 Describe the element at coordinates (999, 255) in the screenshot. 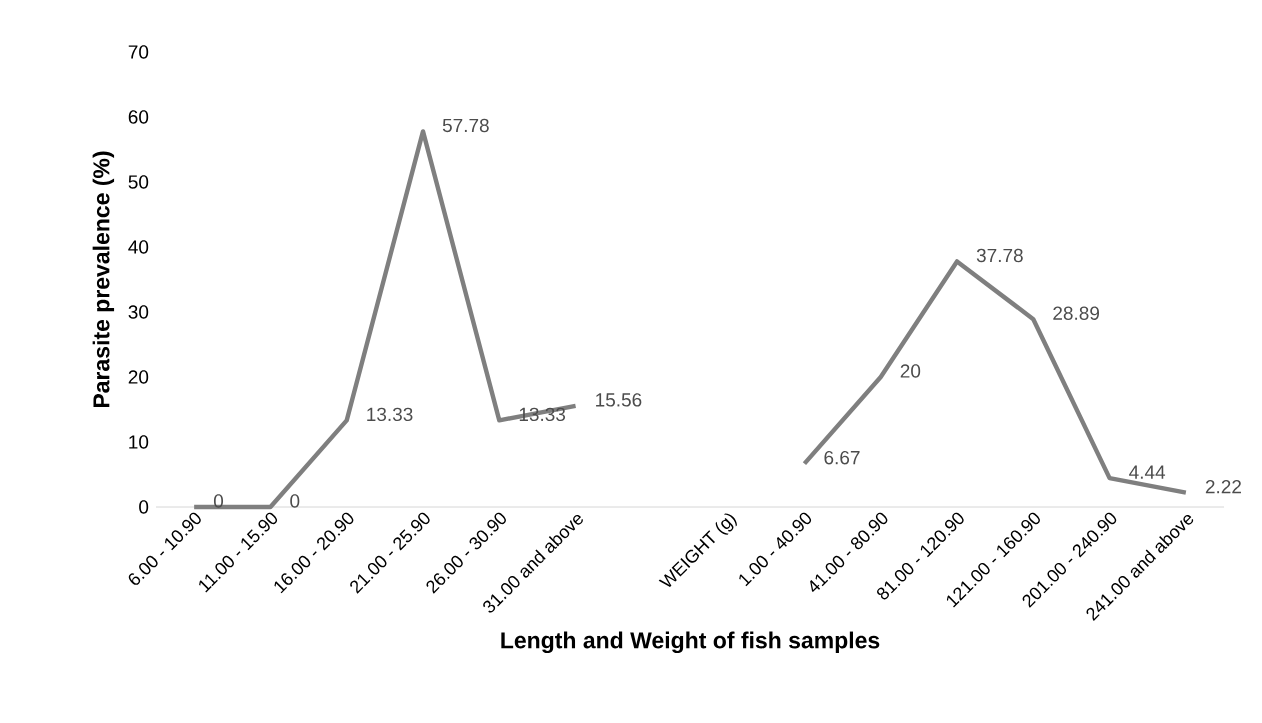

I see `data-label: 37.78` at that location.